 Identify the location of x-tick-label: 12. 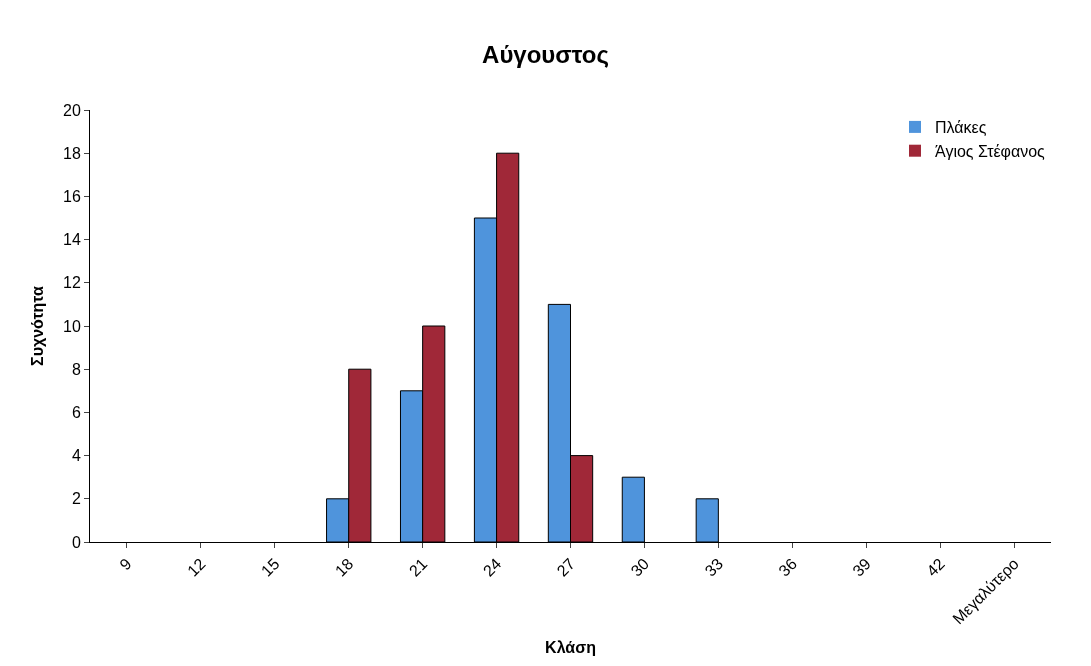
(196, 567).